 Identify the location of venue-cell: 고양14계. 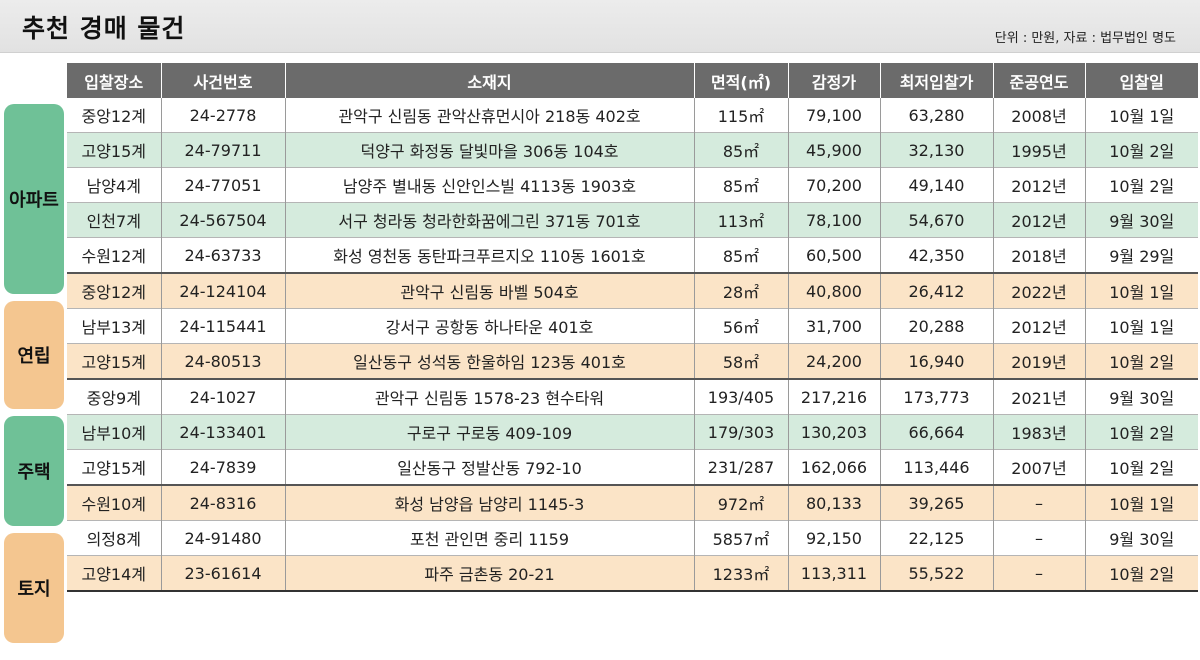
(114, 573).